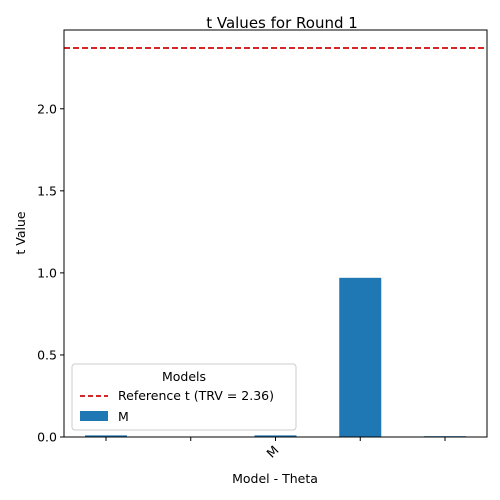  What do you see at coordinates (20, 233) in the screenshot?
I see `y-axis-label: t Value` at bounding box center [20, 233].